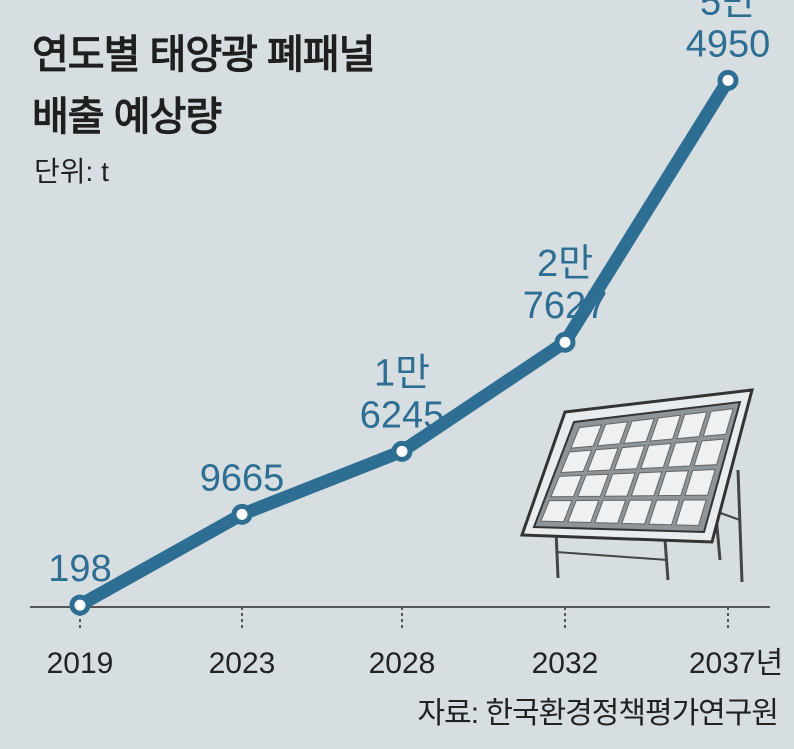 This screenshot has height=749, width=794. What do you see at coordinates (402, 663) in the screenshot?
I see `x-tick-label: 2028` at bounding box center [402, 663].